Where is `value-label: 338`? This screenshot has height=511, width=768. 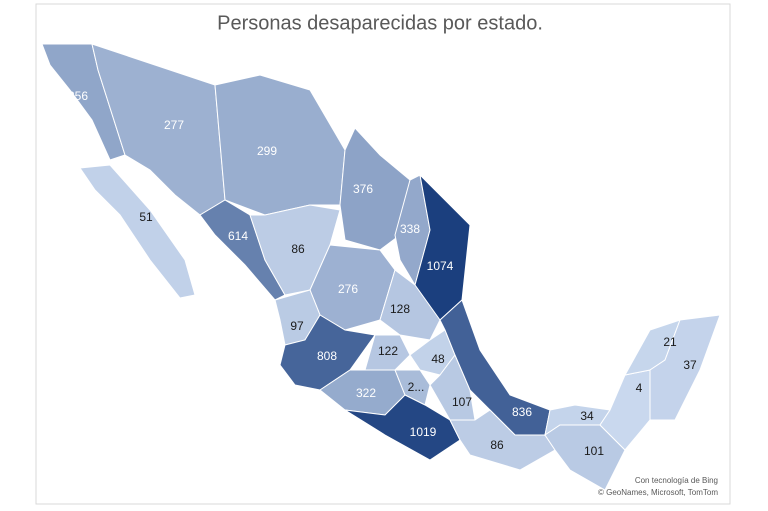 value-label: 338 is located at coordinates (410, 229).